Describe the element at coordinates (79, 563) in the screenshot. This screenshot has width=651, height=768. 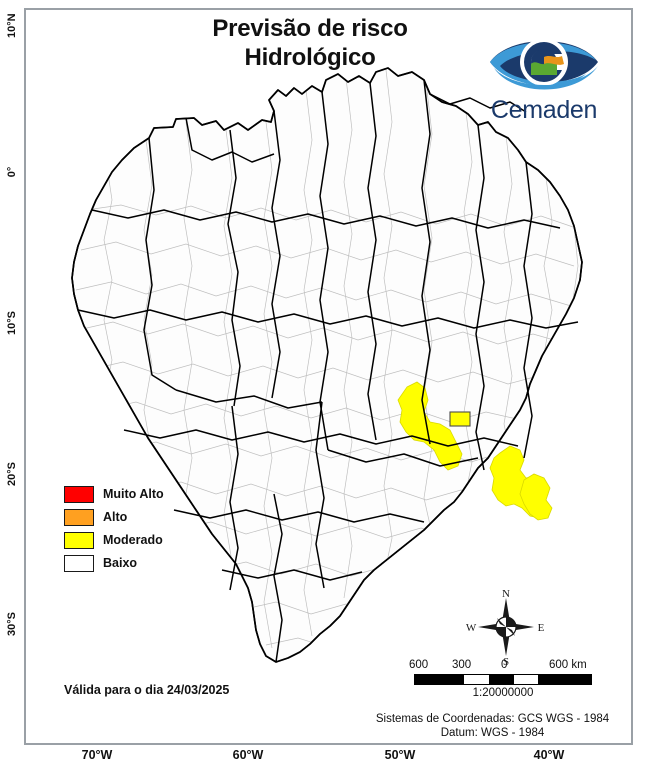
I see `legend-swatch-baixo` at that location.